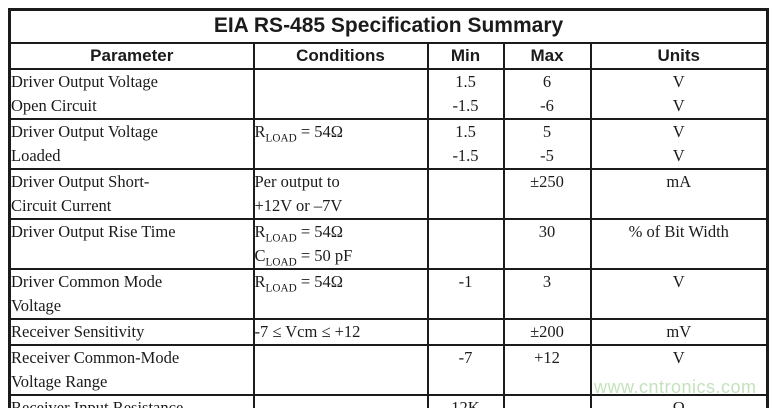  I want to click on header-parameter: Parameter, so click(131, 56).